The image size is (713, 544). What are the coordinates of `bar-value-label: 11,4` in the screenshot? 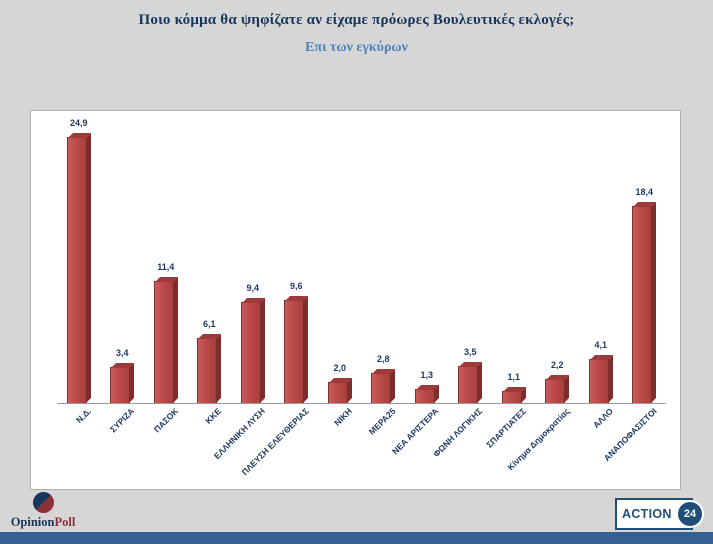 It's located at (166, 267).